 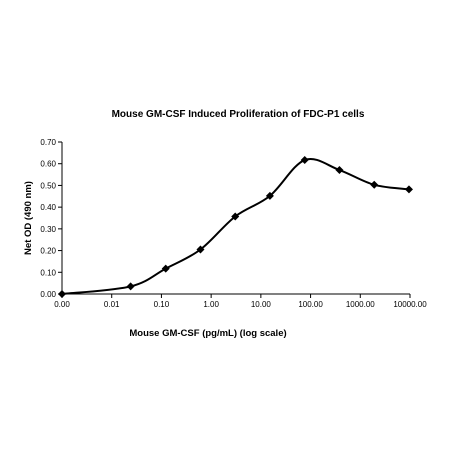 I want to click on y-tick-label: 0.60, so click(x=48, y=164).